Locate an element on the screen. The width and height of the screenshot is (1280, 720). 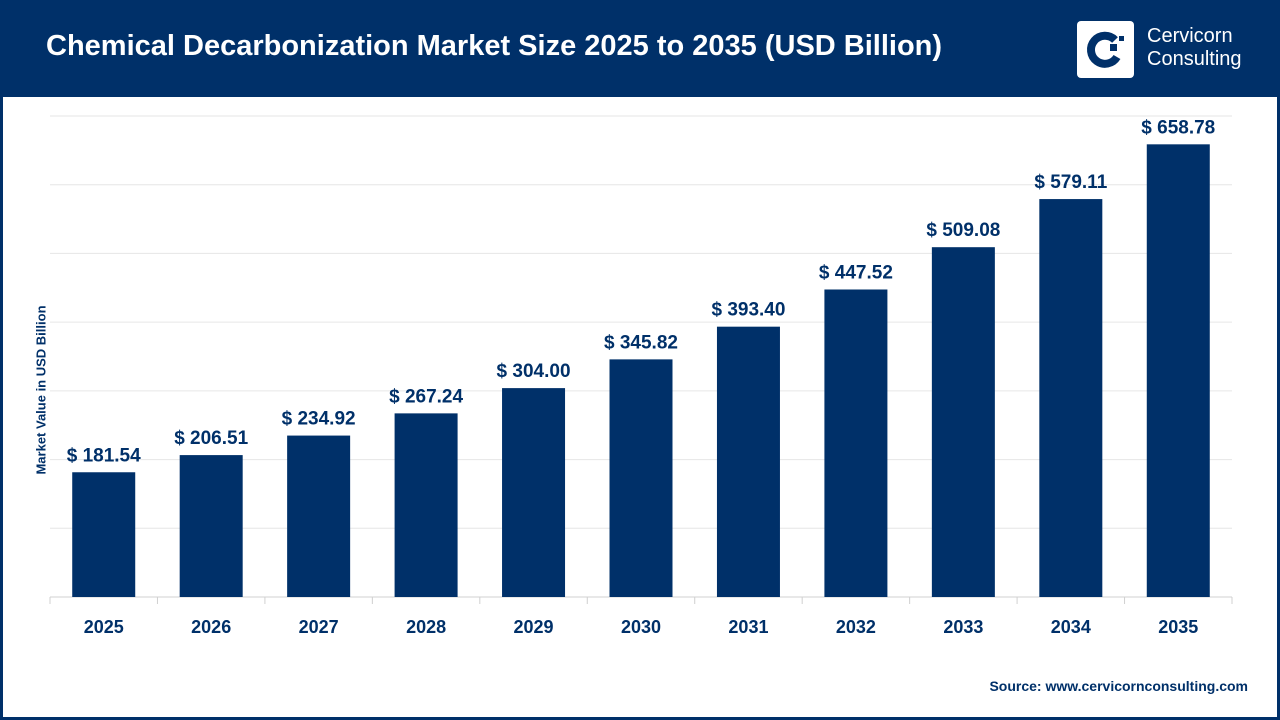
logo-line2: Consulting is located at coordinates (1194, 59).